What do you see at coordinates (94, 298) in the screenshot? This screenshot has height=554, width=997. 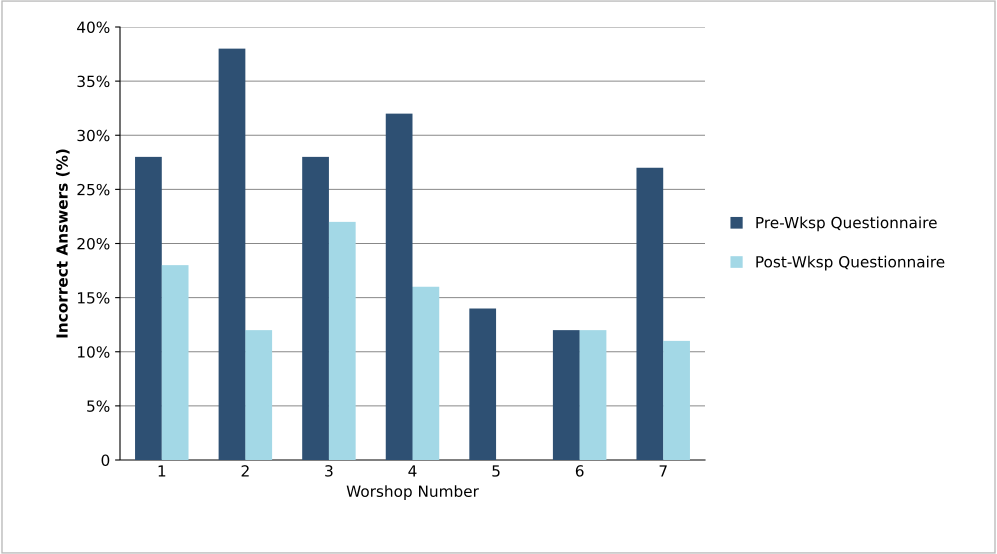 I see `y-tick-label: 15%` at bounding box center [94, 298].